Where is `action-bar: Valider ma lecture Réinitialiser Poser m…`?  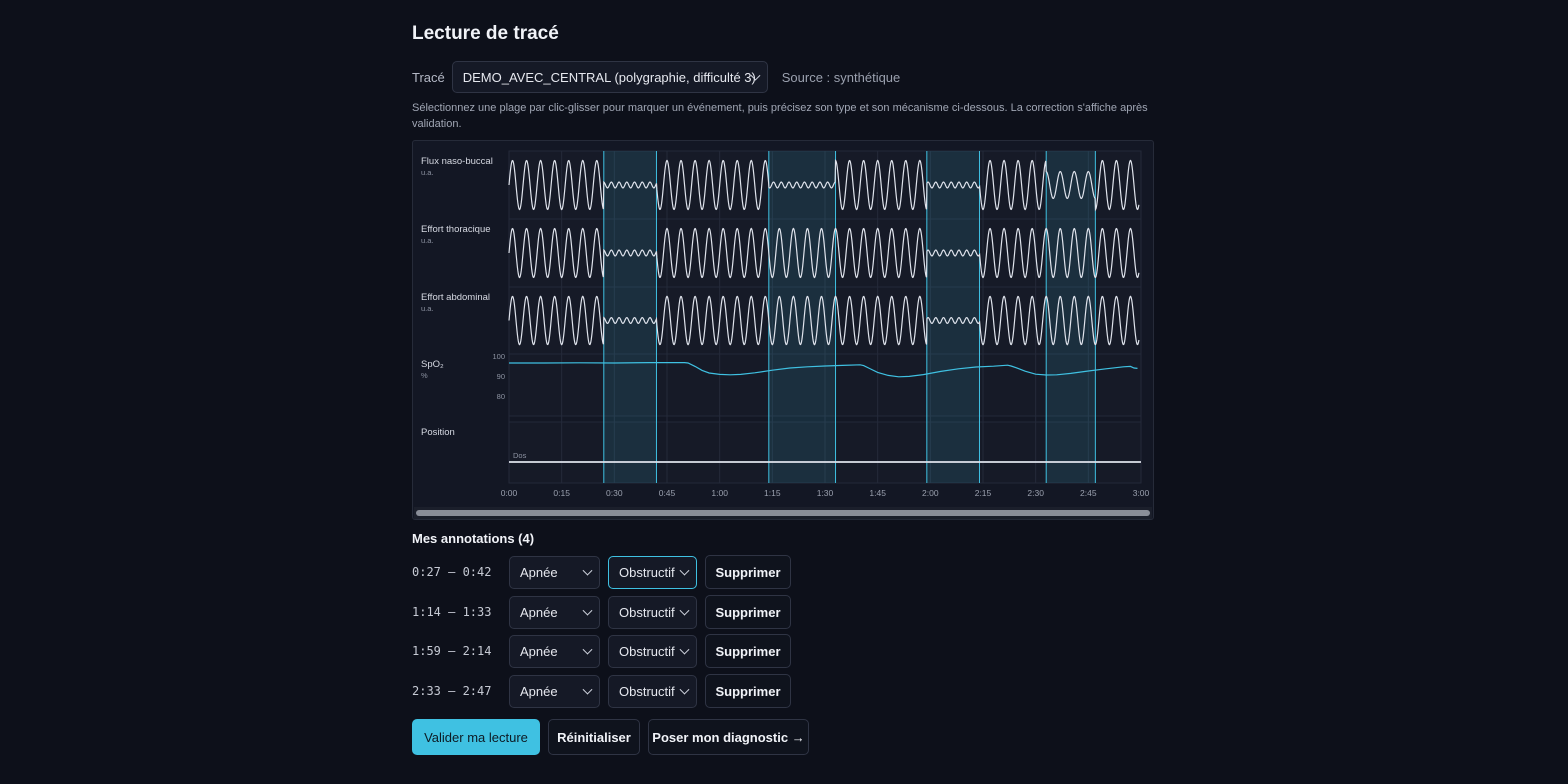
action-bar: Valider ma lecture Réinitialiser Poser m… is located at coordinates (614, 737).